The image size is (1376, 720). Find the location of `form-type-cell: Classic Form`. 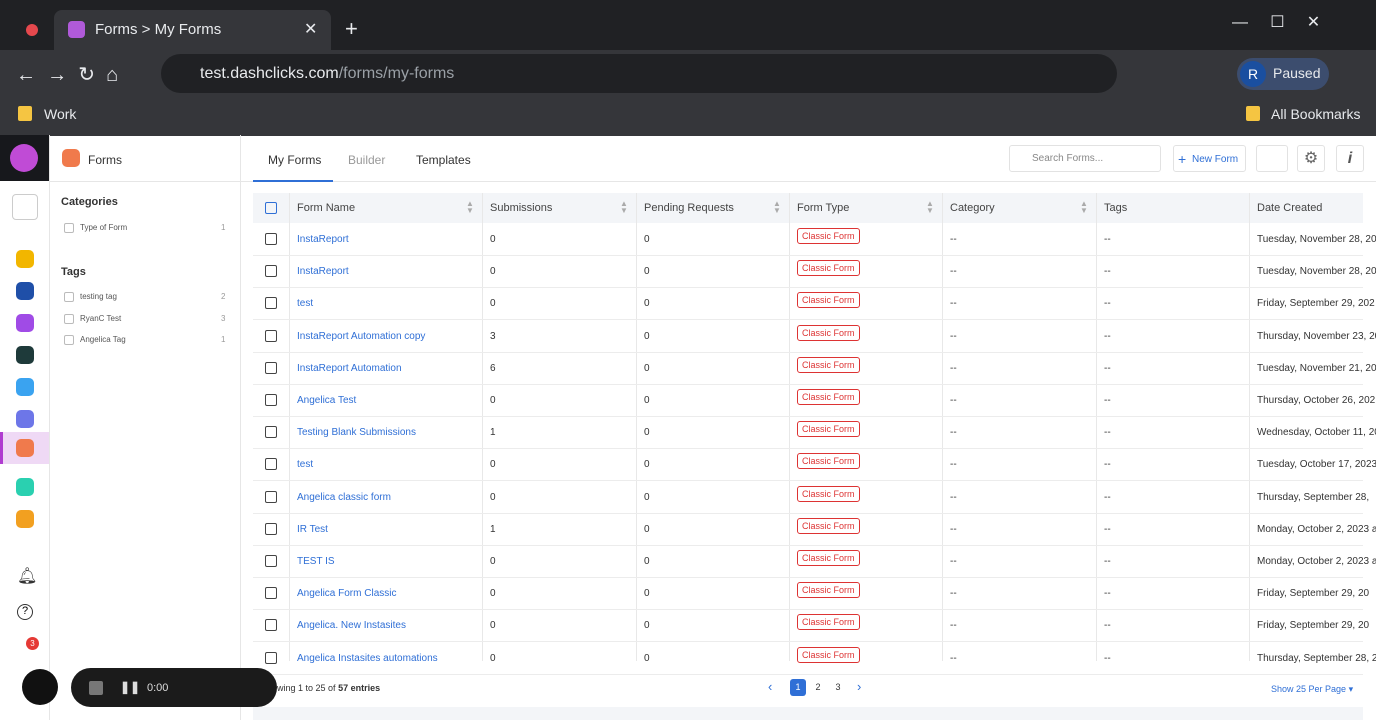

form-type-cell: Classic Form is located at coordinates (868, 332).